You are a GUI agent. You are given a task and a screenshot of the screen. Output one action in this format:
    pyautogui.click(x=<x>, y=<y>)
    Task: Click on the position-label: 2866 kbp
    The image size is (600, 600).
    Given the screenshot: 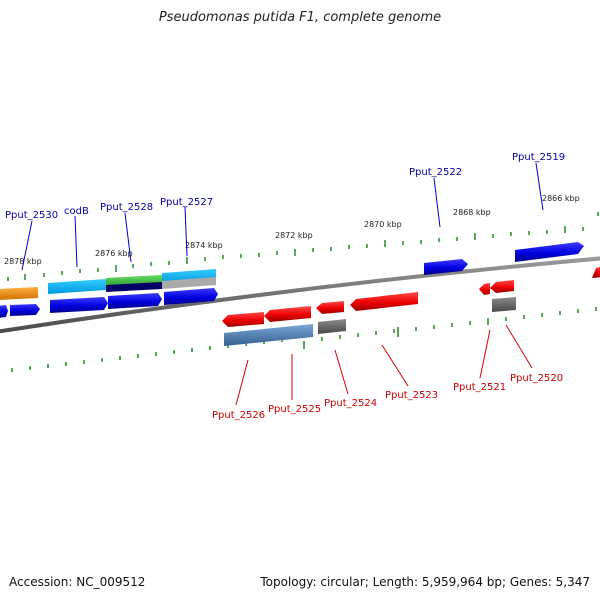 What is the action you would take?
    pyautogui.click(x=561, y=198)
    